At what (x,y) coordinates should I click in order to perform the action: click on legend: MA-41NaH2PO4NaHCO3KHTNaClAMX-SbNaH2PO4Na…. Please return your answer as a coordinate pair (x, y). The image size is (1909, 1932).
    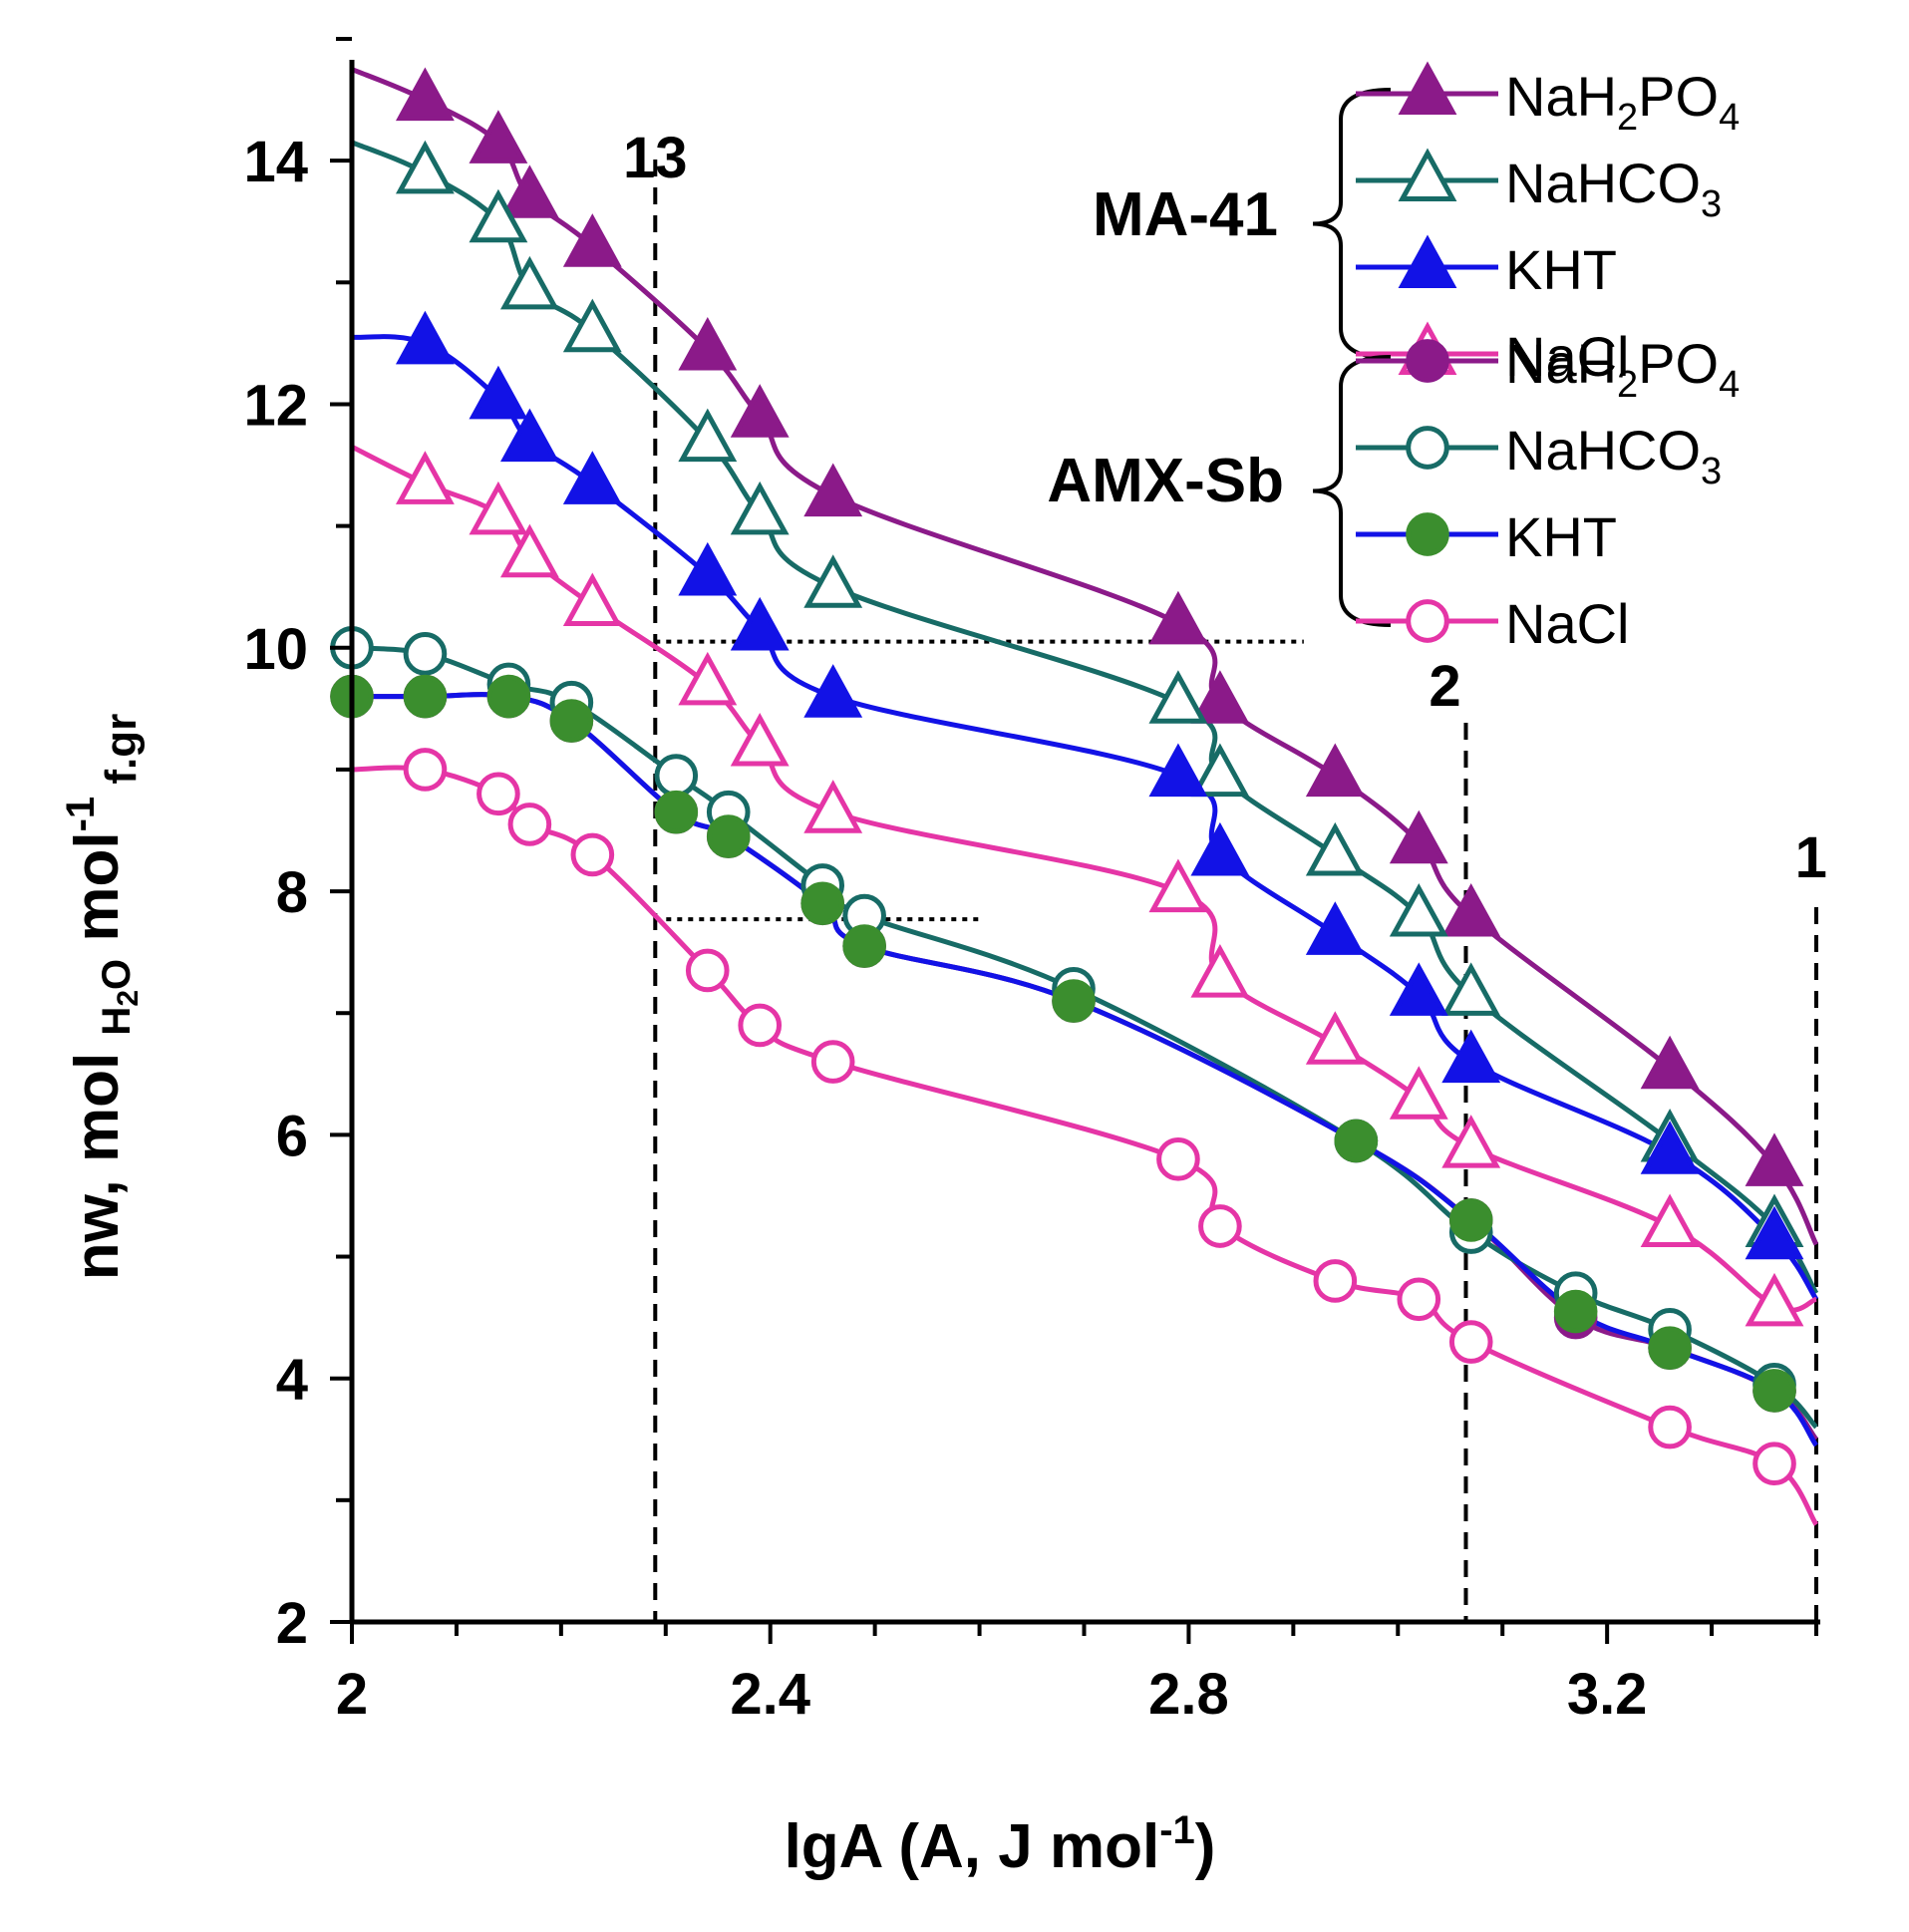
    Looking at the image, I should click on (1393, 358).